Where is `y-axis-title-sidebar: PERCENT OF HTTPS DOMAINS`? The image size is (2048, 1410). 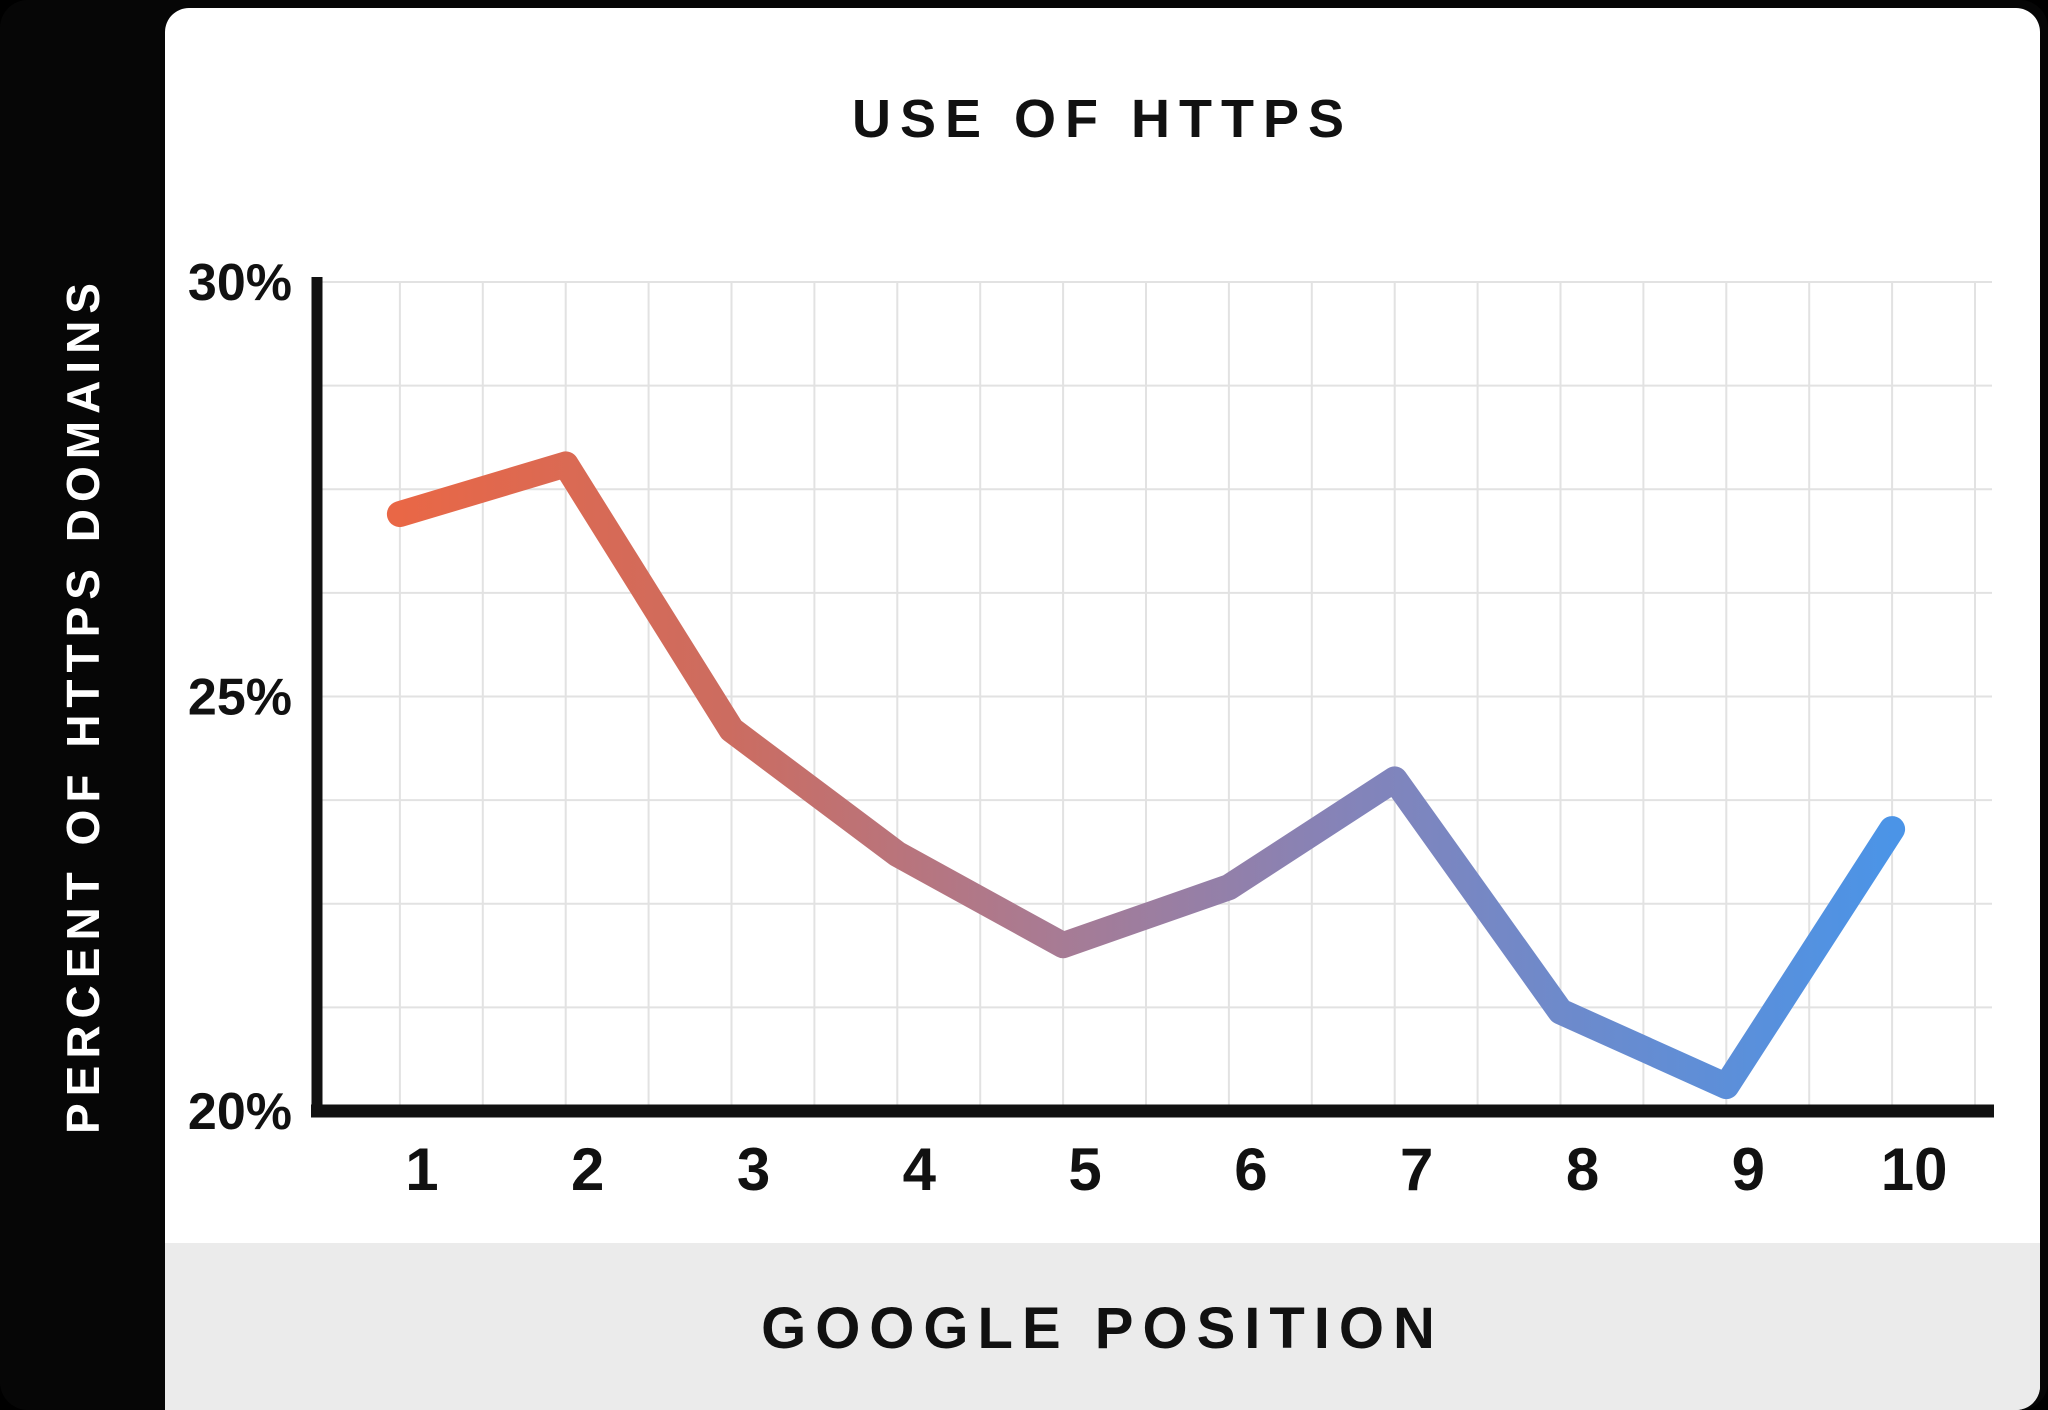 y-axis-title-sidebar: PERCENT OF HTTPS DOMAINS is located at coordinates (82, 705).